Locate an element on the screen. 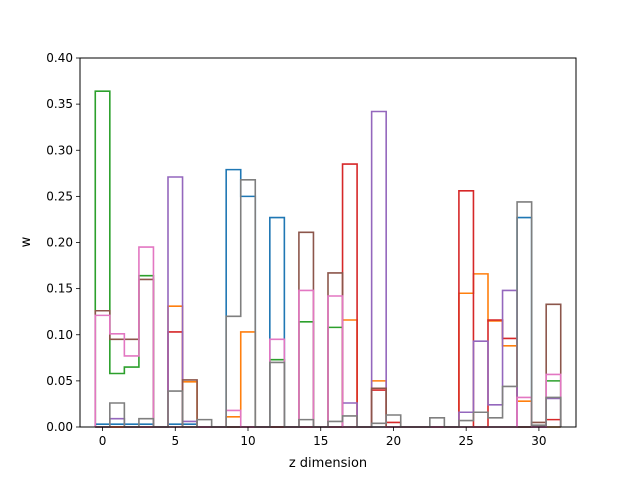 The width and height of the screenshot is (640, 484). x-tick-label: 0 is located at coordinates (103, 441).